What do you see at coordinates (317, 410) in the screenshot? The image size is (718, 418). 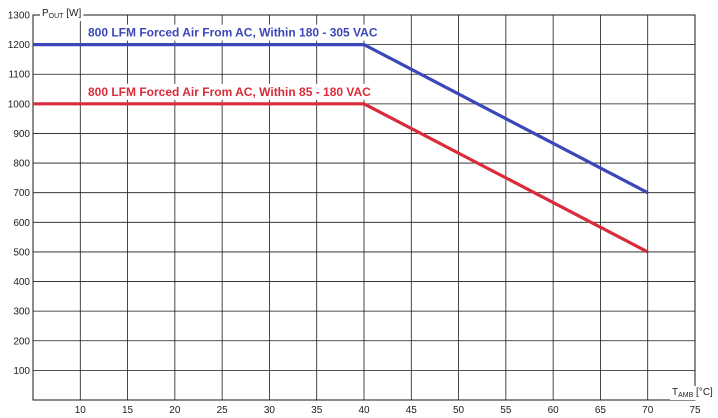 I see `x-tick-label: 35` at bounding box center [317, 410].